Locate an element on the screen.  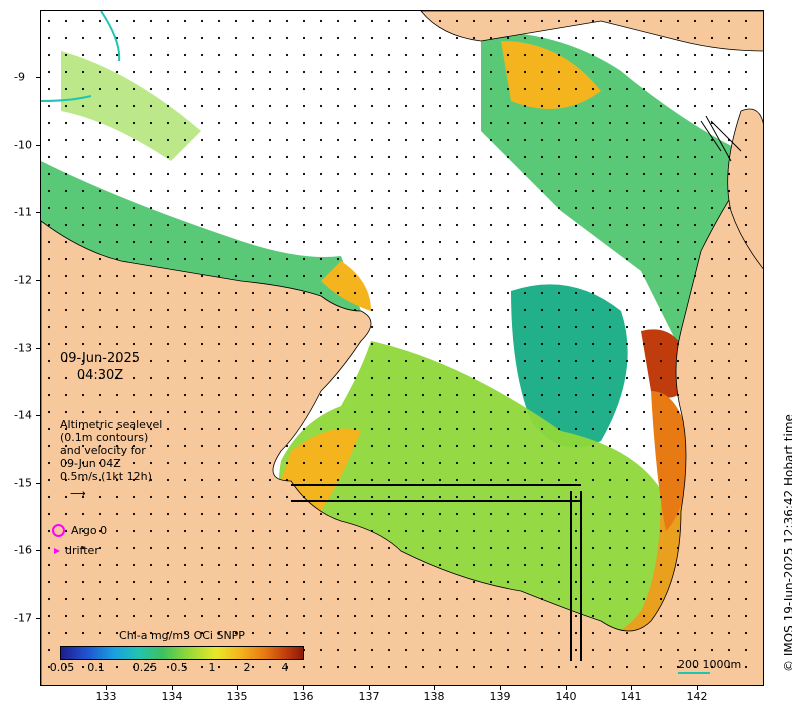
colorbar-tick-label: 1 is located at coordinates (212, 667).